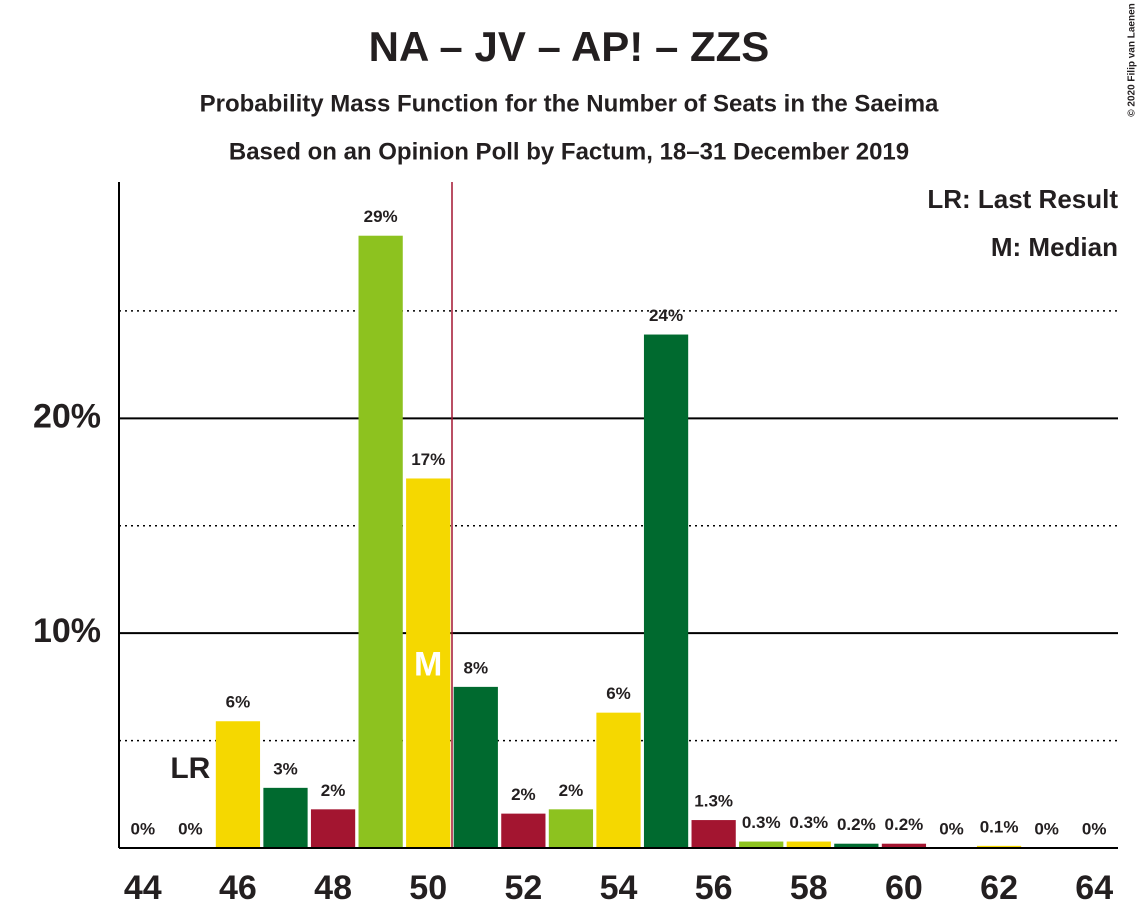 The width and height of the screenshot is (1139, 924). I want to click on value-label: 8%, so click(475, 667).